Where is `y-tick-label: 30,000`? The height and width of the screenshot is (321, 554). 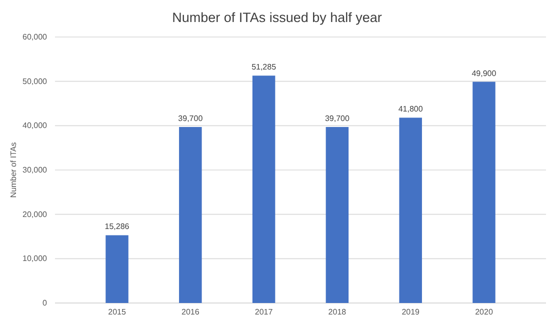
y-tick-label: 30,000 is located at coordinates (35, 170).